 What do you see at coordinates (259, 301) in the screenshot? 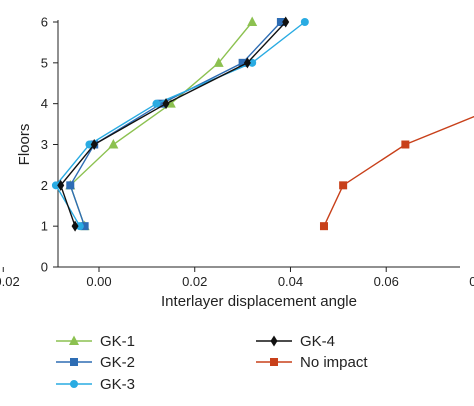
I see `x-axis-title: Interlayer displacement angle` at bounding box center [259, 301].